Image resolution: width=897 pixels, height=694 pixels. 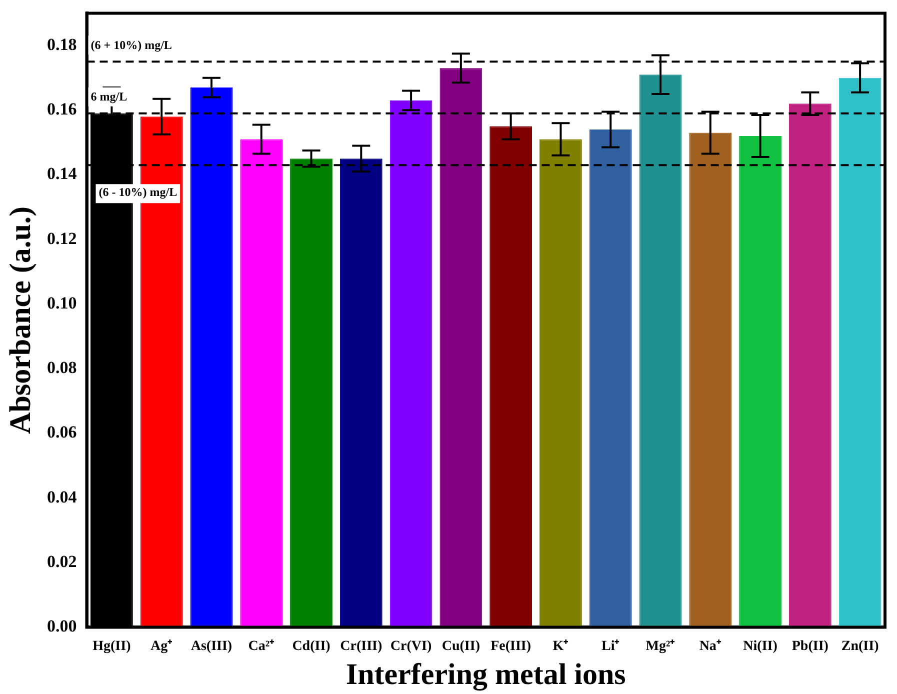 I want to click on y-tick-label: 0.04, so click(x=62, y=496).